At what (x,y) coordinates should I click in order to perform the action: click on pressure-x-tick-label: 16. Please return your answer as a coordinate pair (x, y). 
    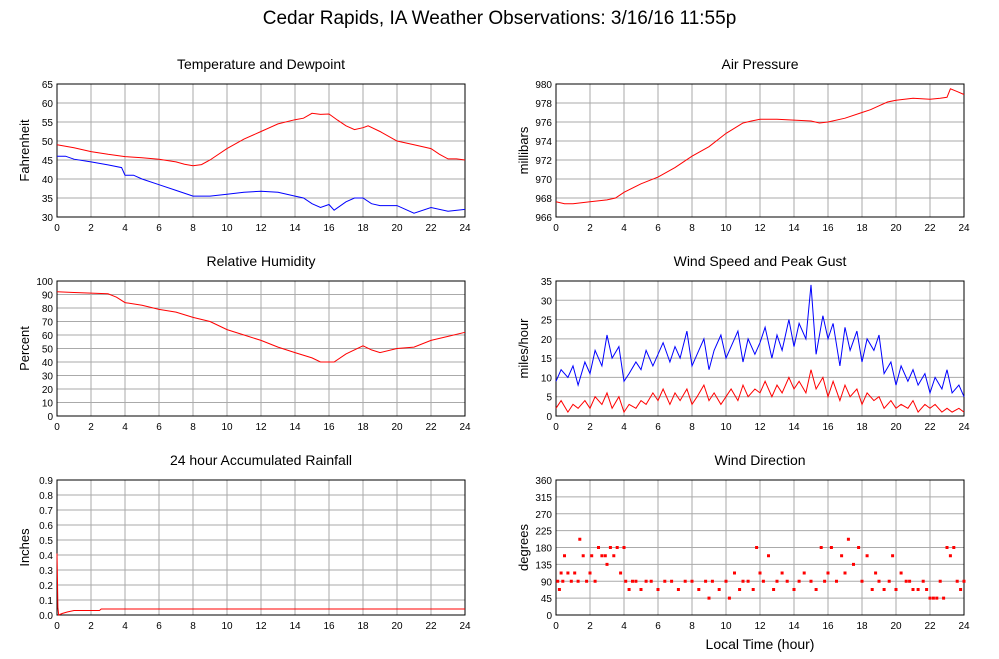
    Looking at the image, I should click on (828, 228).